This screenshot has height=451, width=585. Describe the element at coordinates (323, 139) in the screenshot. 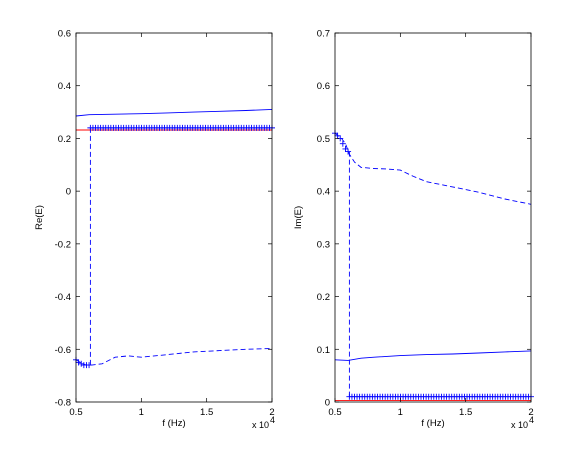

I see `y-tick-label: 0.5` at that location.